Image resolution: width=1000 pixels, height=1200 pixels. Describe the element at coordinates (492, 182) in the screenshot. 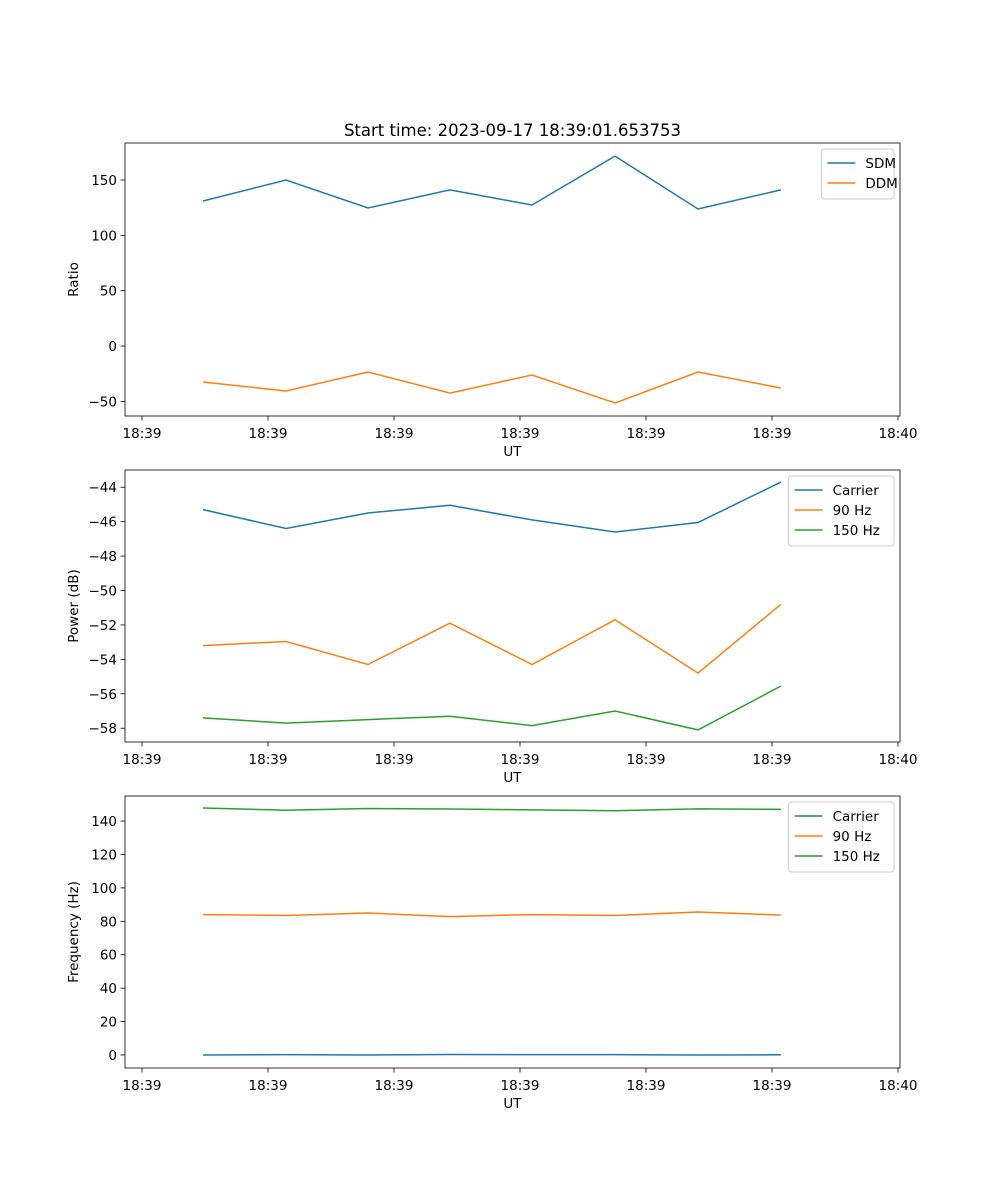

I see `series-line-sdm` at that location.